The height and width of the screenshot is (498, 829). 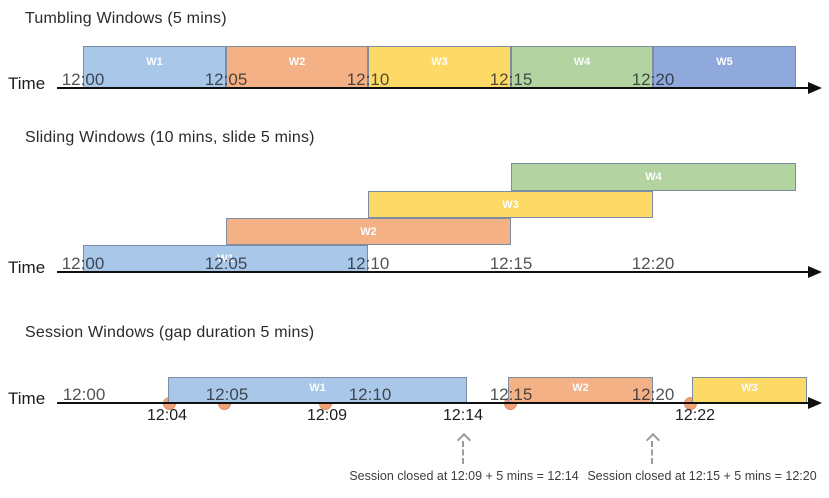 What do you see at coordinates (27, 267) in the screenshot?
I see `sliding-time-axis-label: Time` at bounding box center [27, 267].